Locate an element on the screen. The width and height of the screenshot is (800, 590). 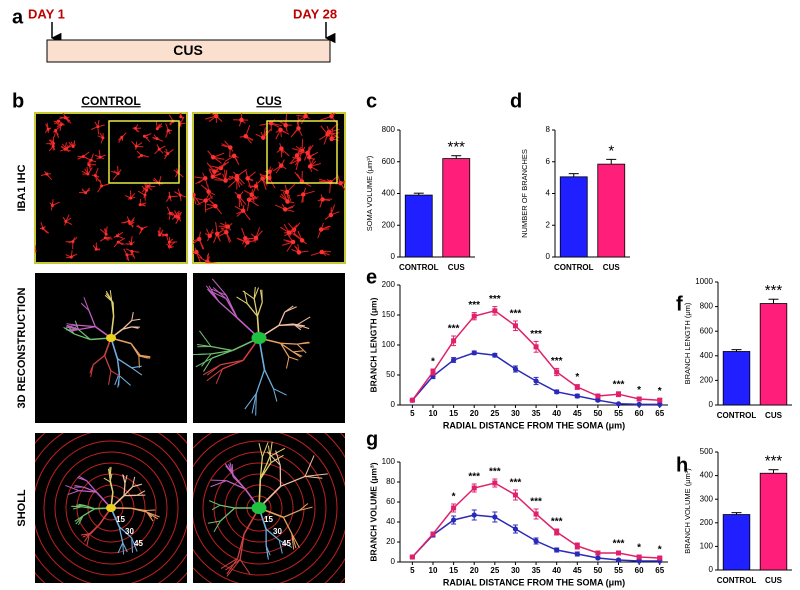
x-tick-label: 65 is located at coordinates (659, 413).